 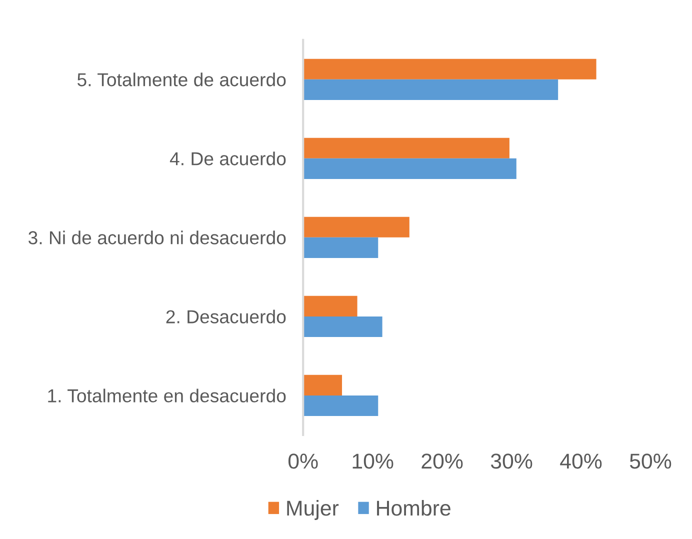 I want to click on y-tick-label: 1. Totalmente en desacuerdo, so click(x=167, y=395).